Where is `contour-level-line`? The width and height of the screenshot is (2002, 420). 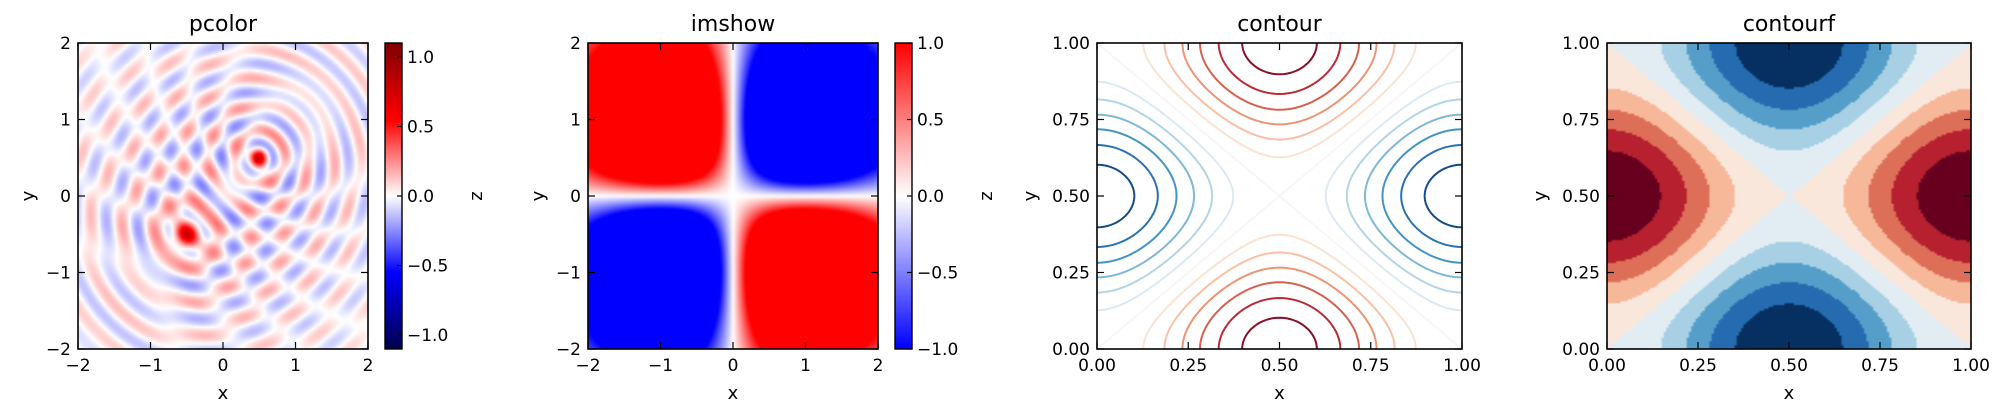
contour-level-line is located at coordinates (1279, 196).